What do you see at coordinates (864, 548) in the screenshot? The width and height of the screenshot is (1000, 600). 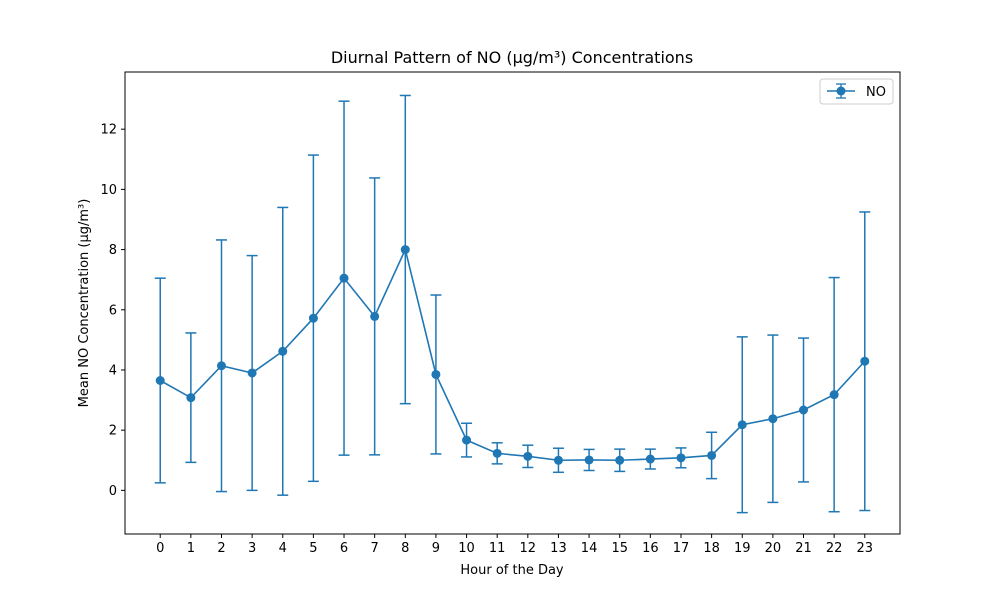 I see `x-tick-label: 23` at bounding box center [864, 548].